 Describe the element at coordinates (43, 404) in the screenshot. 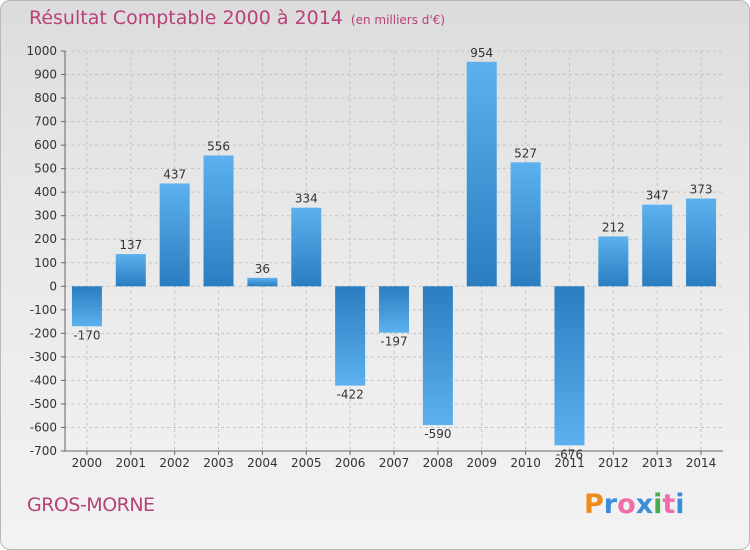

I see `y-tick-label: -500` at that location.